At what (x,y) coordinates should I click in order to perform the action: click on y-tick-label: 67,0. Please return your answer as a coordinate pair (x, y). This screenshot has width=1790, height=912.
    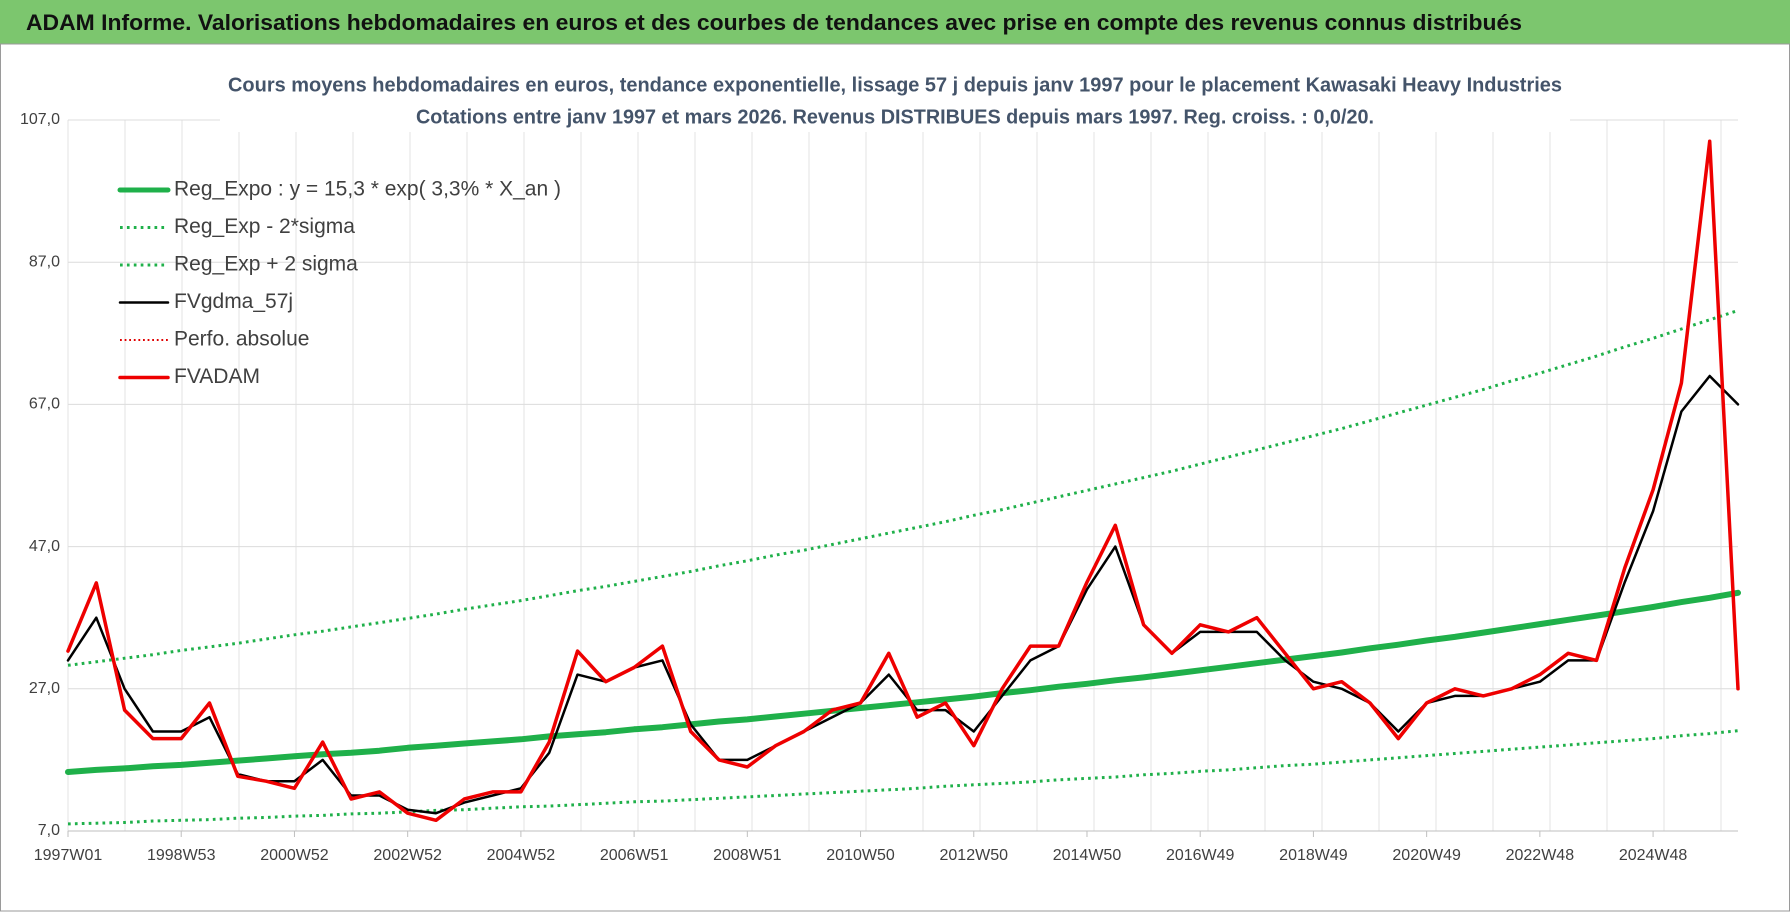
    Looking at the image, I should click on (44, 404).